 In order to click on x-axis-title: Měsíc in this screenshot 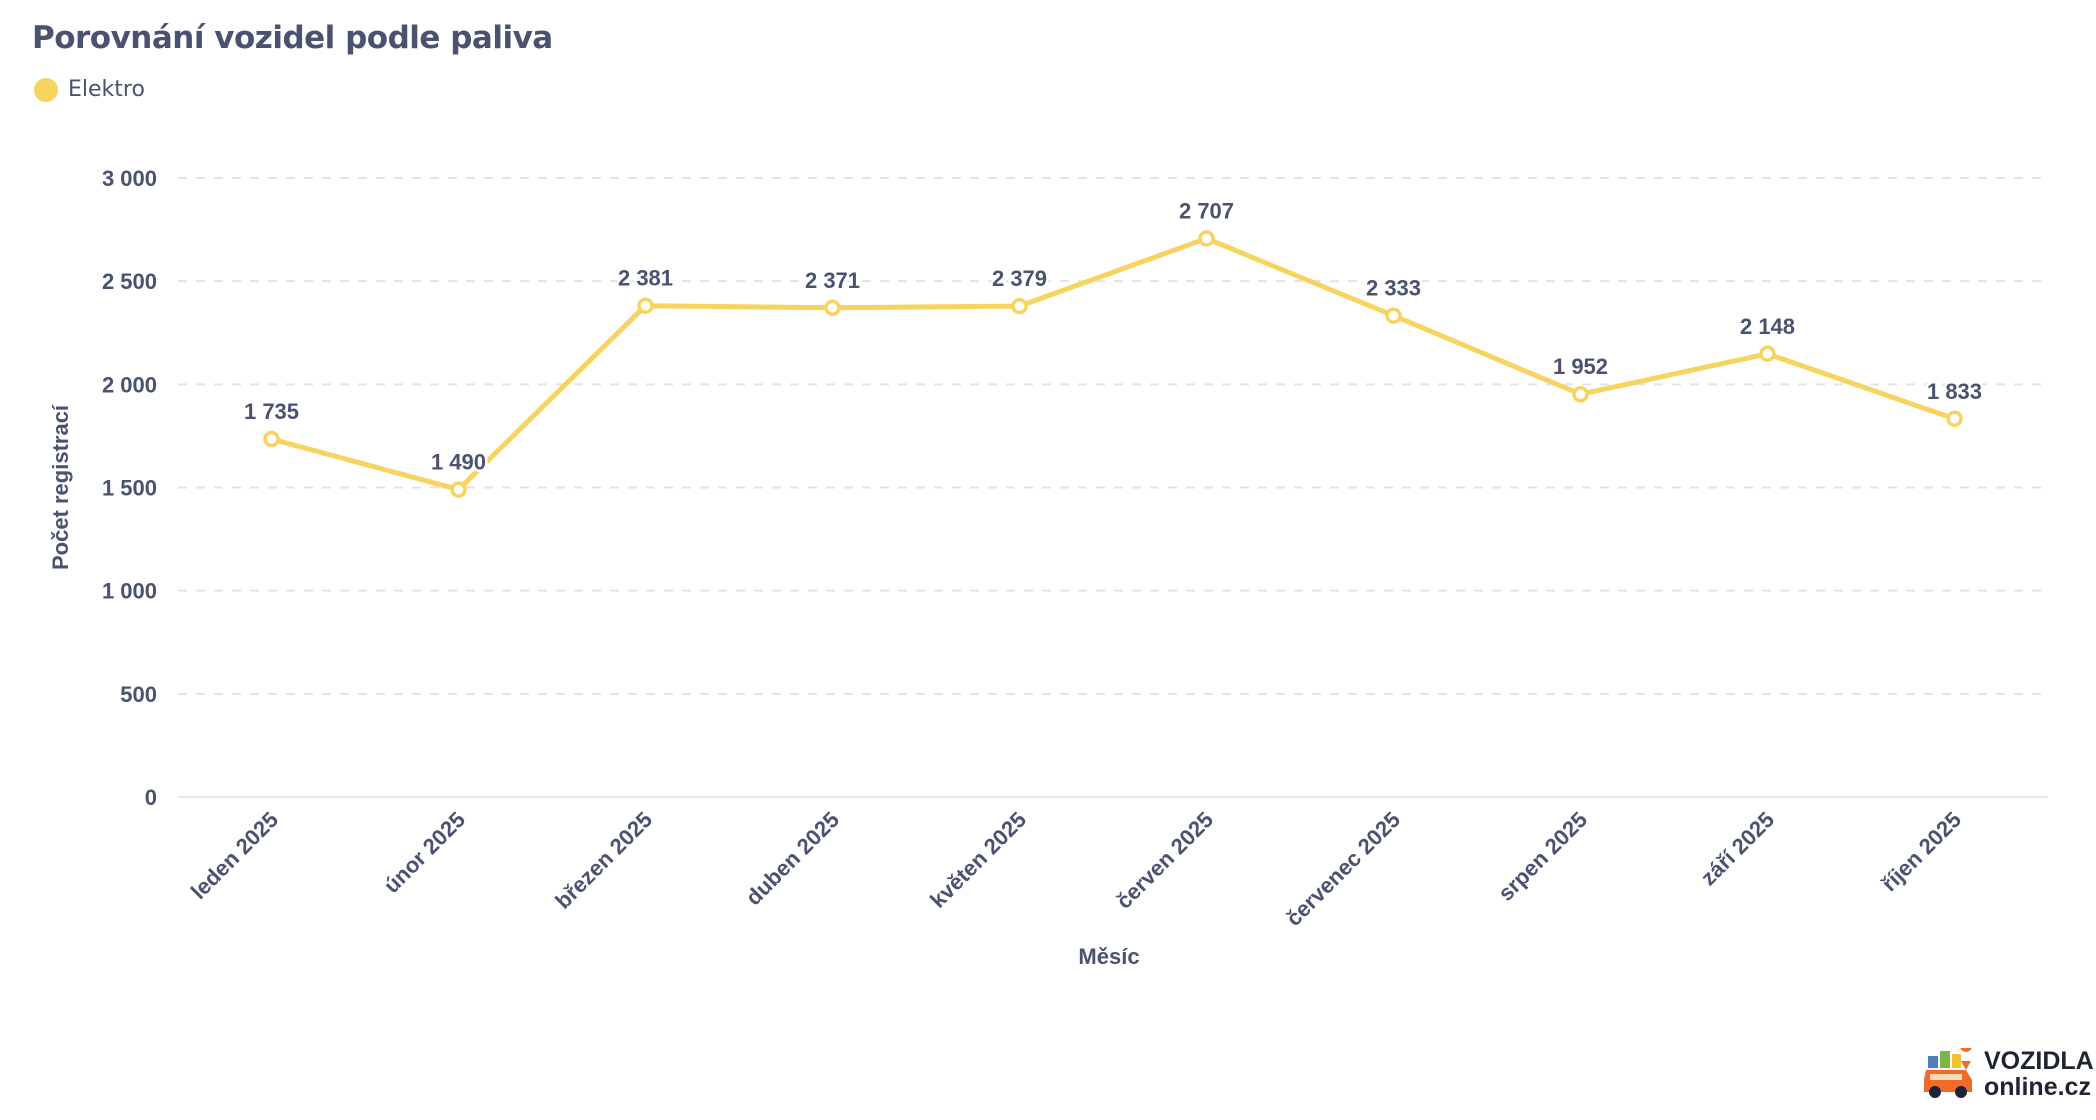, I will do `click(1108, 956)`.